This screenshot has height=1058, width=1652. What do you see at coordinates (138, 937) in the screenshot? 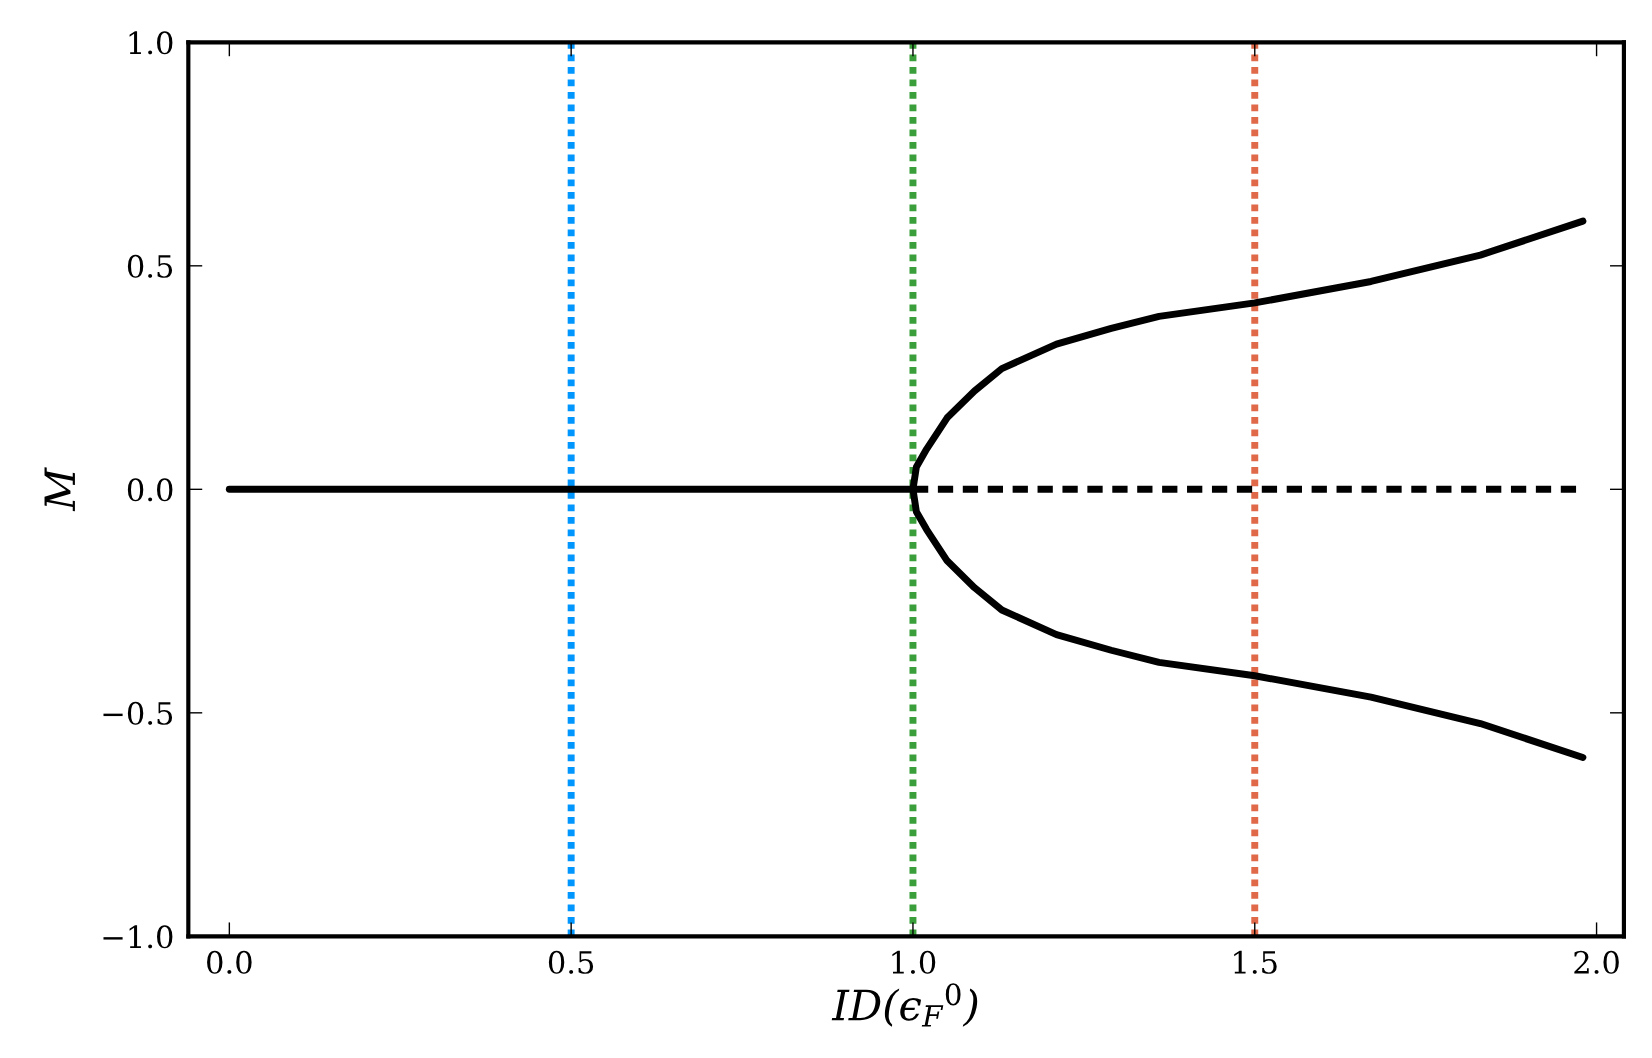
I see `y-tick-label: −1.0` at bounding box center [138, 937].